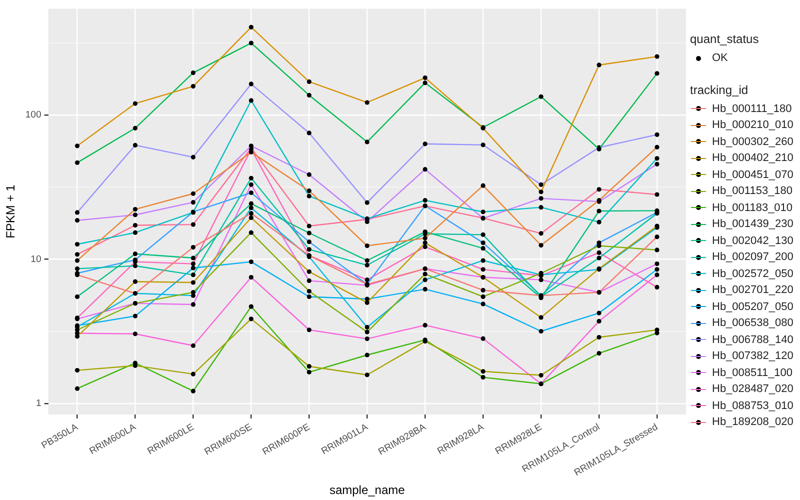 This screenshot has width=800, height=500. Describe the element at coordinates (753, 306) in the screenshot. I see `legend-label: Hb_005207_050` at that location.